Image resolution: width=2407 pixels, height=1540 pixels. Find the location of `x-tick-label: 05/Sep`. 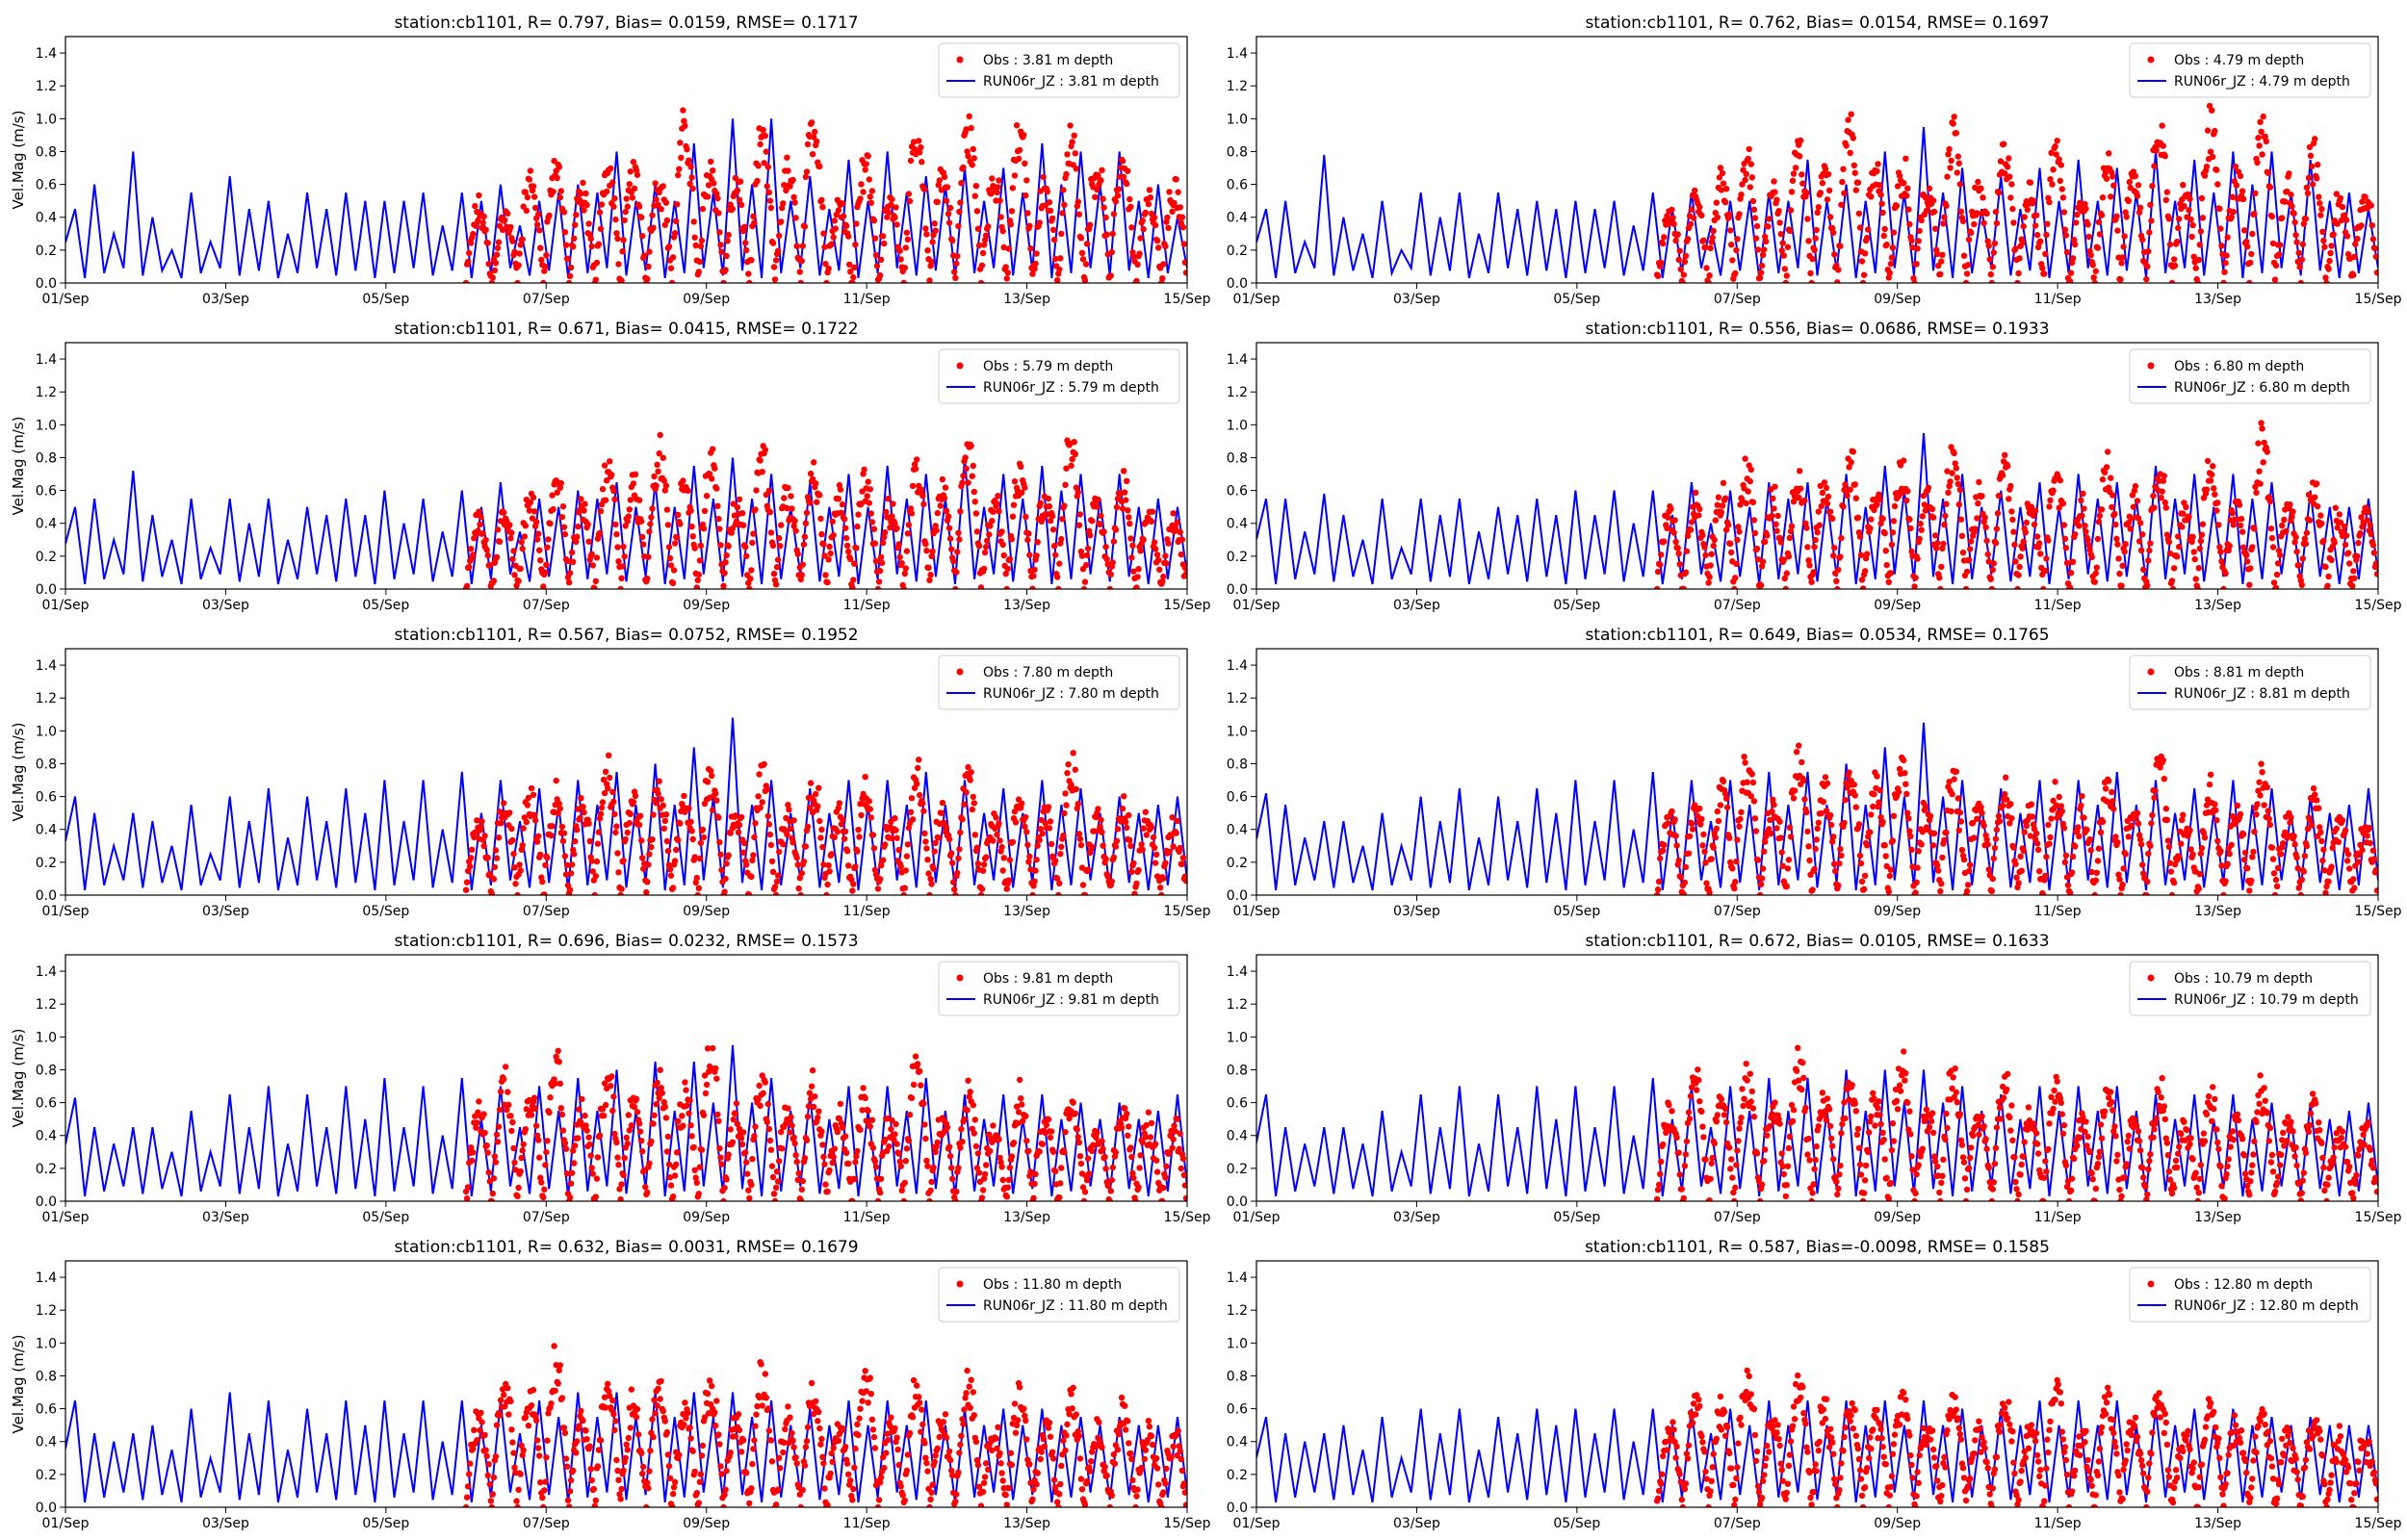

x-tick-label: 05/Sep is located at coordinates (385, 299).